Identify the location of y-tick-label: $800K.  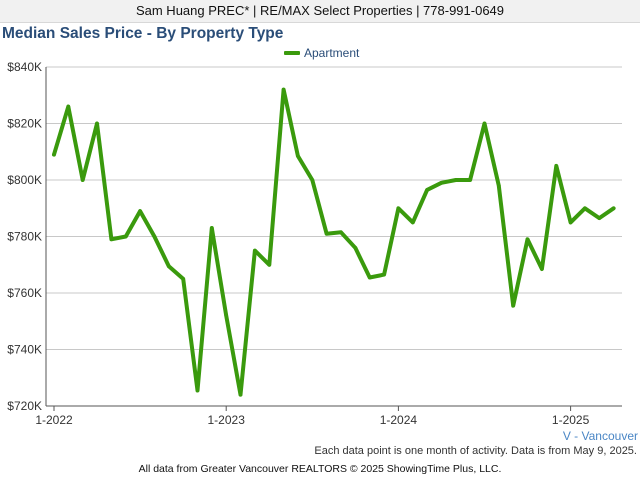
(24, 180).